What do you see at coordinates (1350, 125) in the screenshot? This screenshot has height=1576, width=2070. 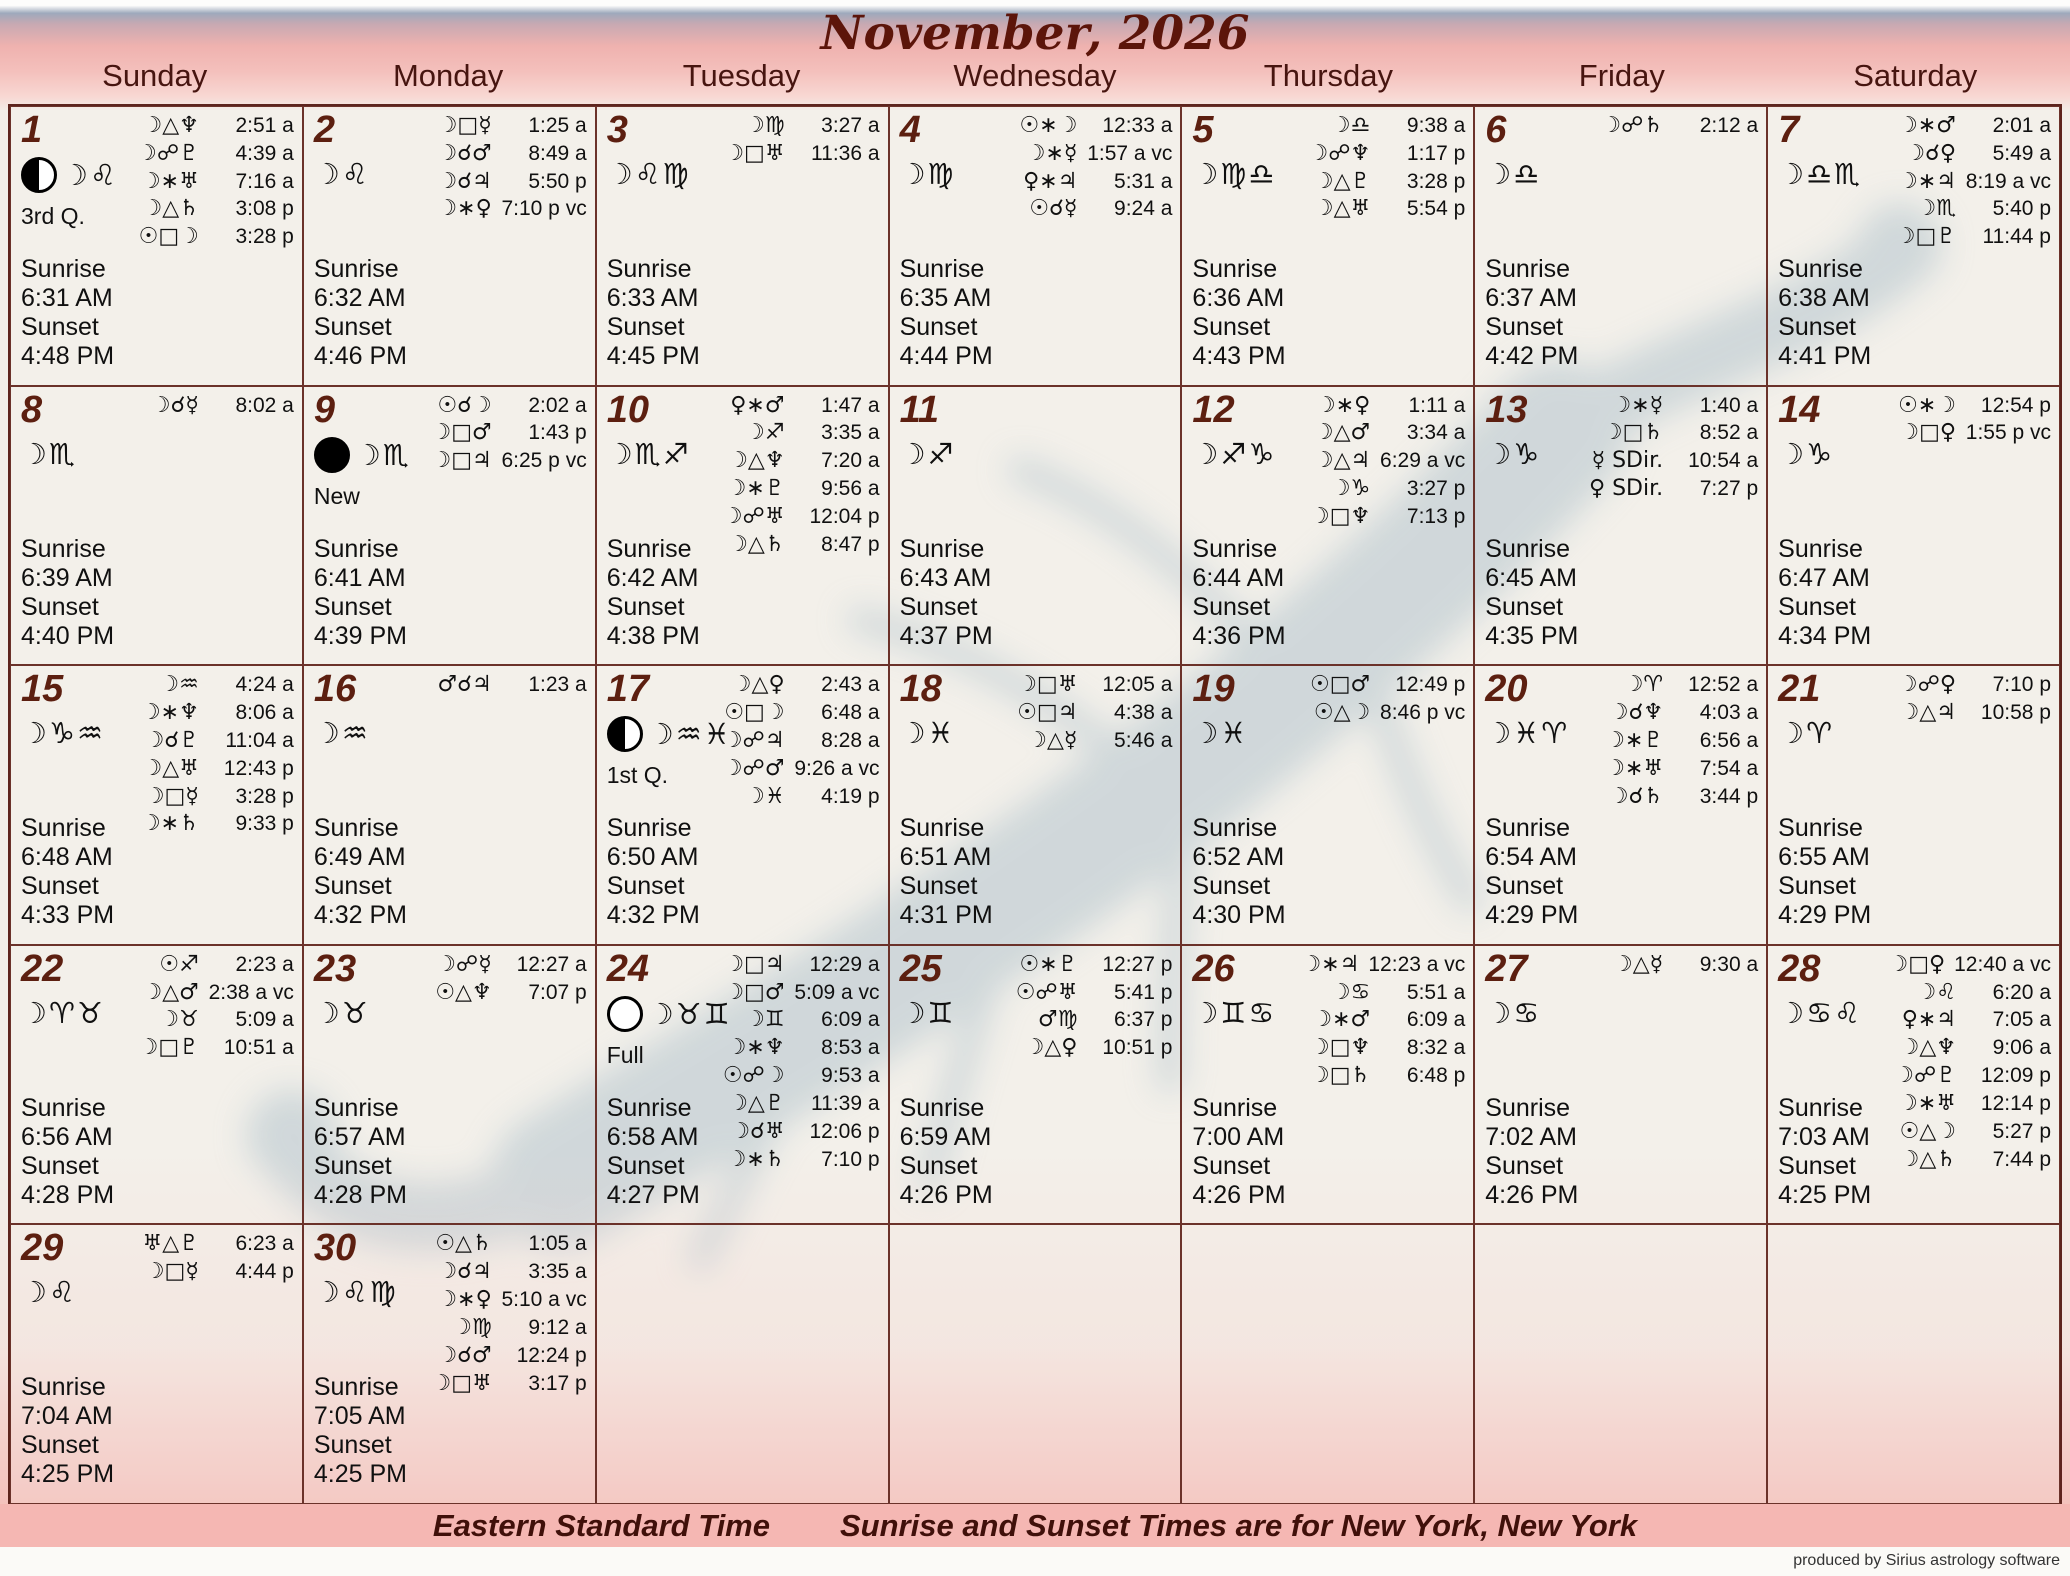 I see `aspect-symbols: ☽♎` at bounding box center [1350, 125].